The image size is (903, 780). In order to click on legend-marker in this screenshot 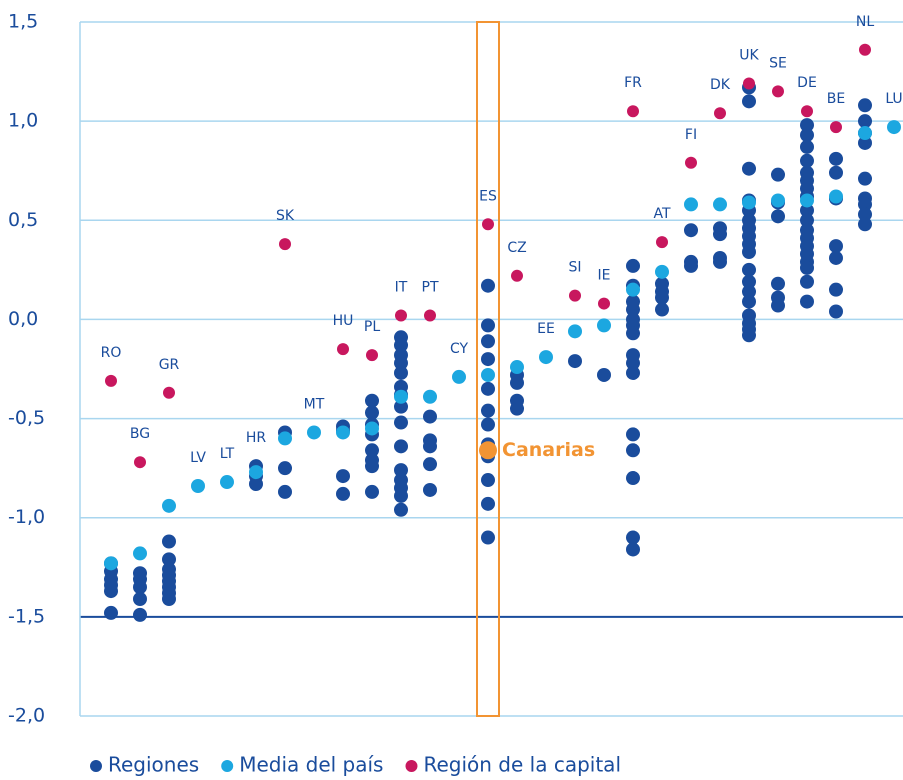, I will do `click(96, 766)`.